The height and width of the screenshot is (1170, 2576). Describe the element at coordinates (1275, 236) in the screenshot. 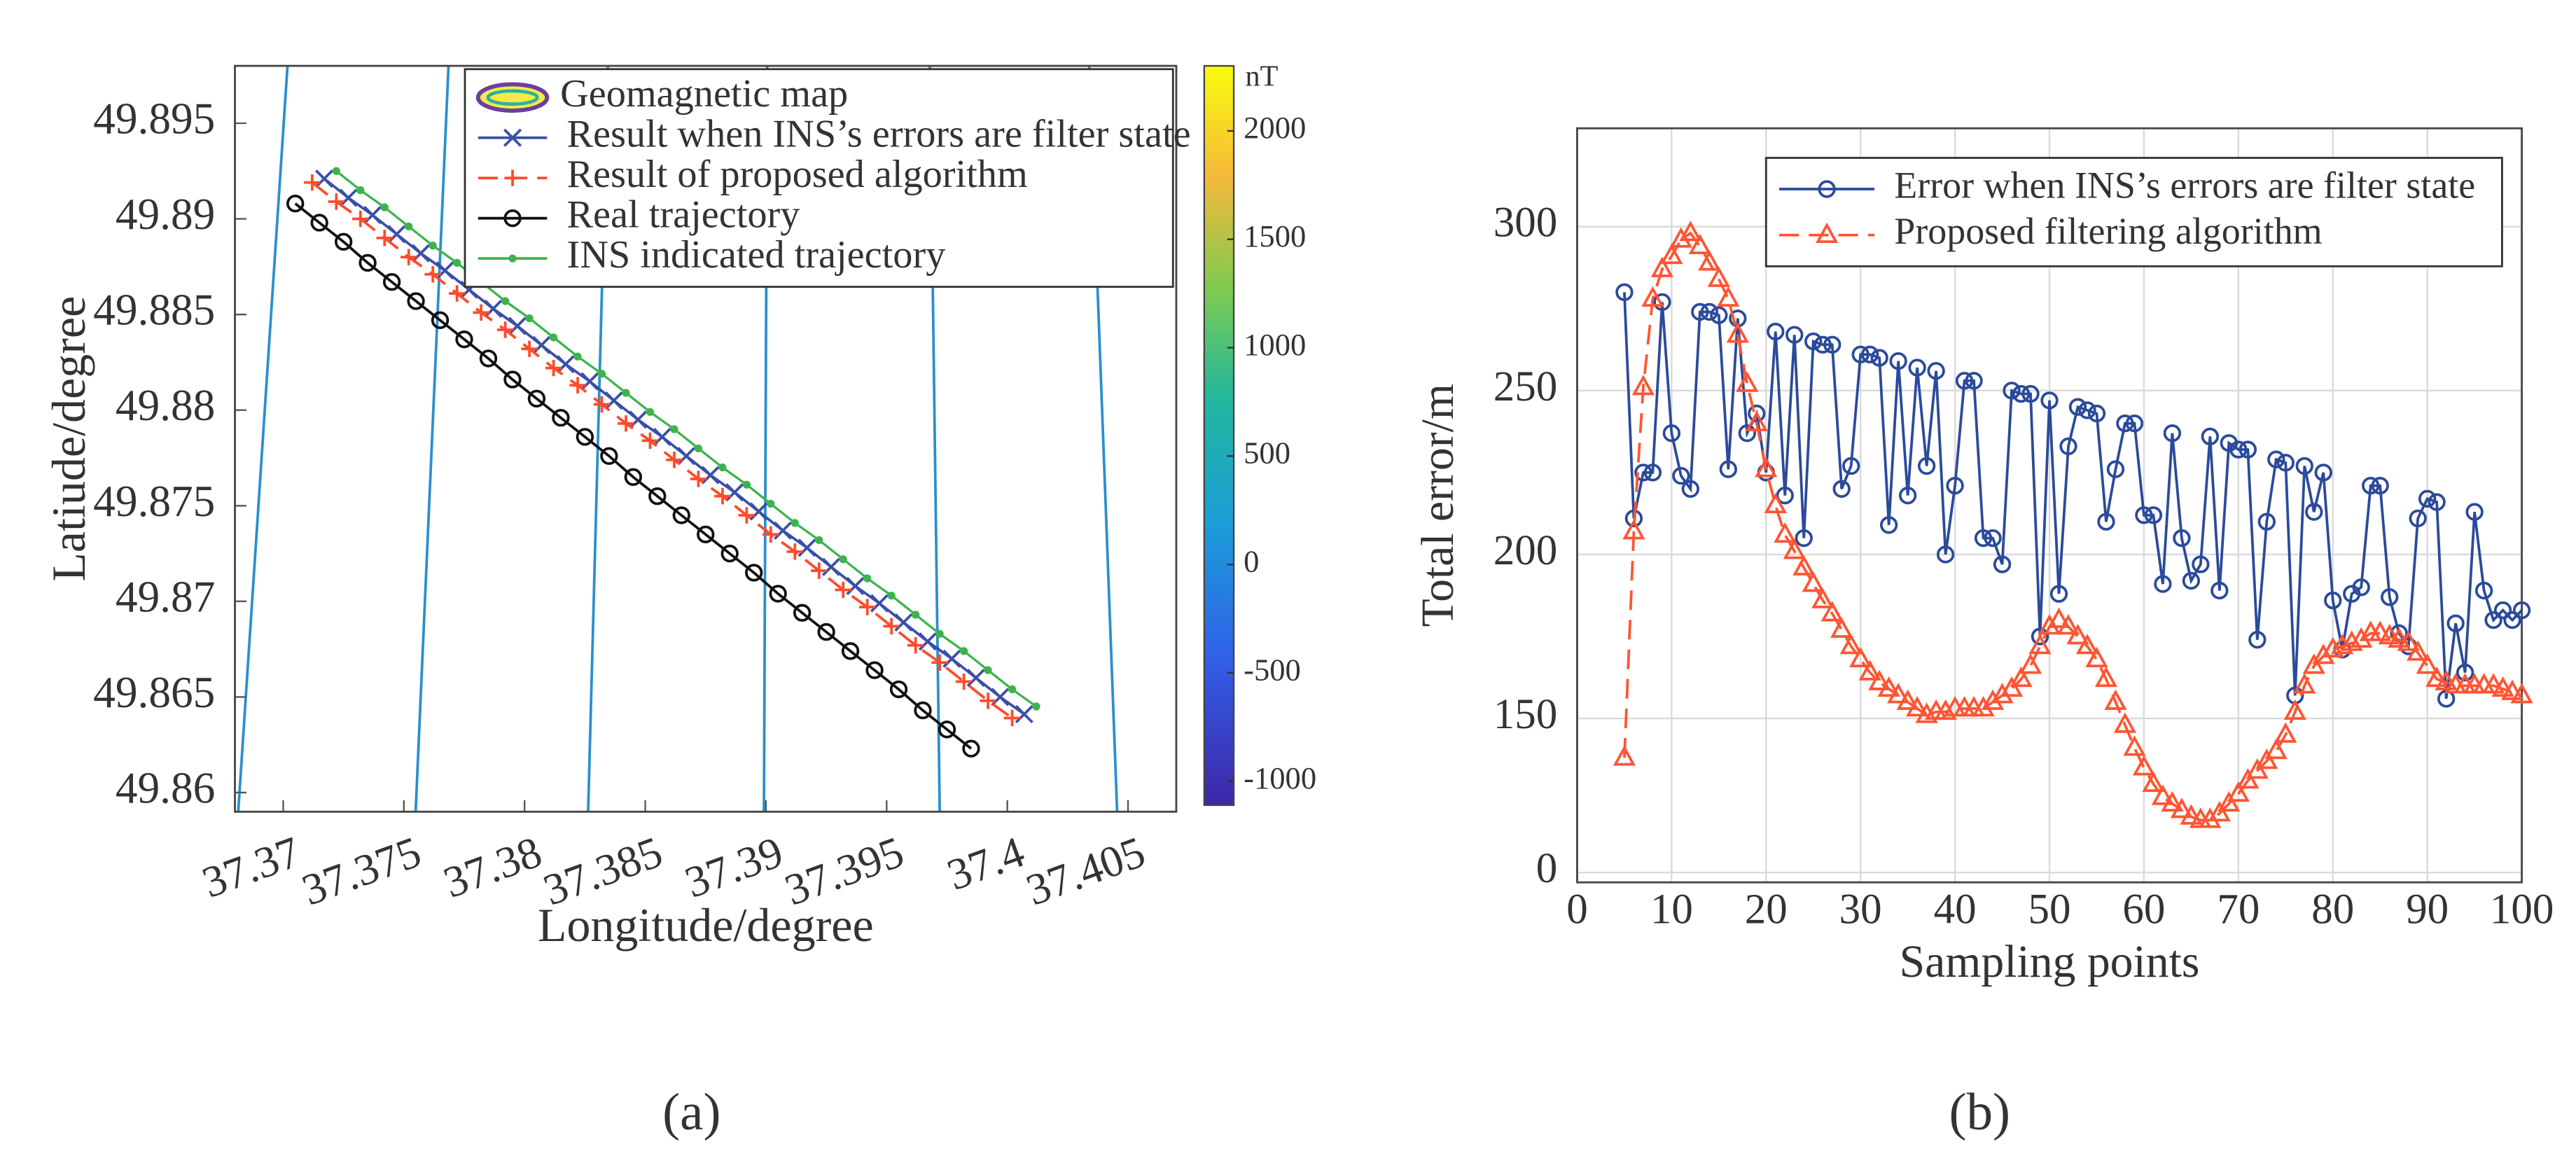

I see `colorbar-tick-label: 1500` at that location.